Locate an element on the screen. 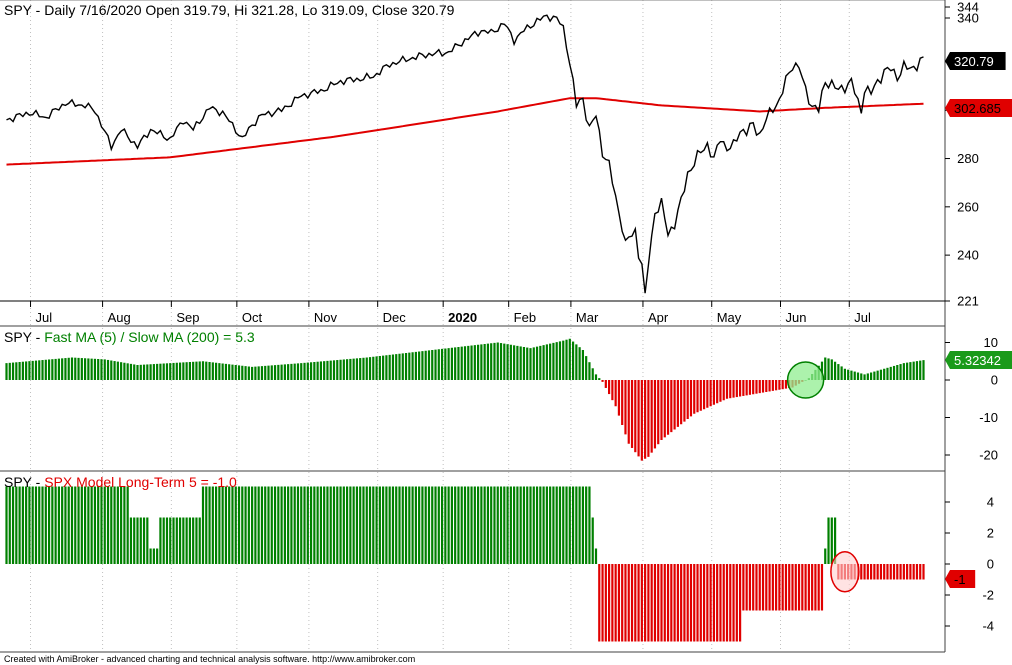  ma-indicator-value: = 5.3 is located at coordinates (239, 337).